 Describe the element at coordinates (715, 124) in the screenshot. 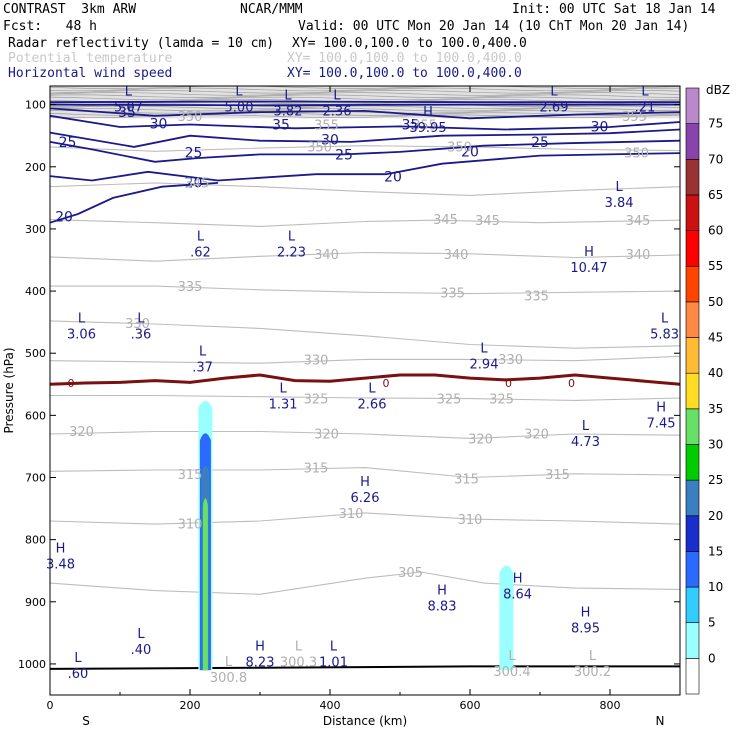

I see `colorbar-tick-label: 75` at that location.